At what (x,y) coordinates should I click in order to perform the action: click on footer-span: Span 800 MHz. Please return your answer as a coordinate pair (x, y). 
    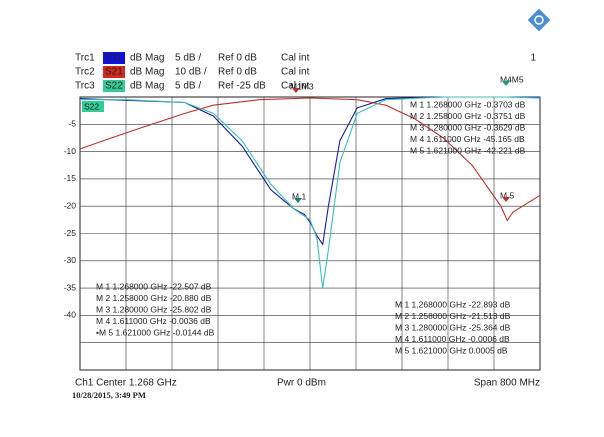
    Looking at the image, I should click on (507, 383).